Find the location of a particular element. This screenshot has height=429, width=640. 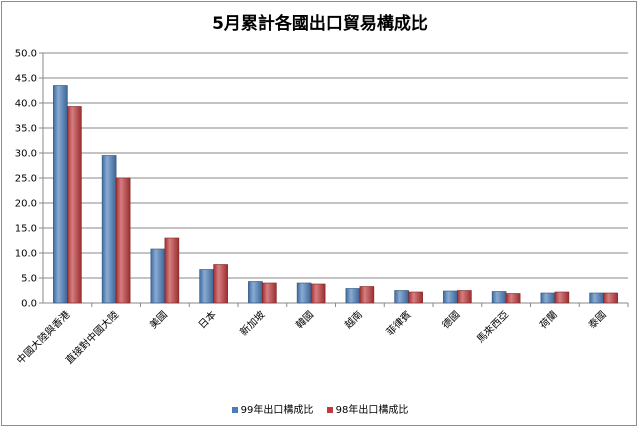

x-tick-label: 新加坡 is located at coordinates (252, 323).